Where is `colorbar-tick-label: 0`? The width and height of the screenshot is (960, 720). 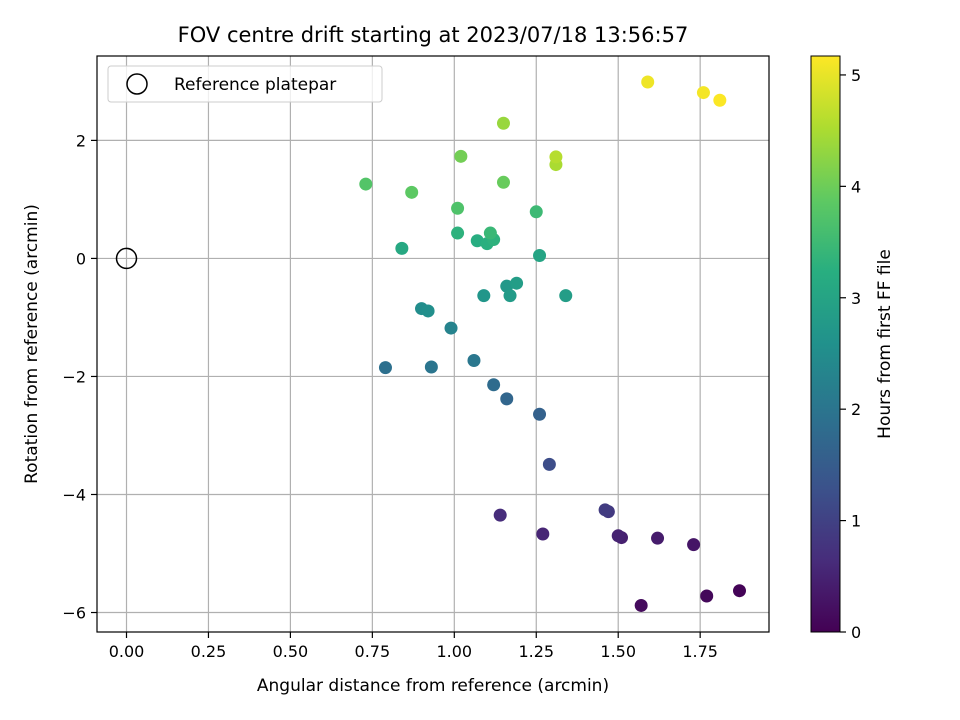
colorbar-tick-label: 0 is located at coordinates (856, 632).